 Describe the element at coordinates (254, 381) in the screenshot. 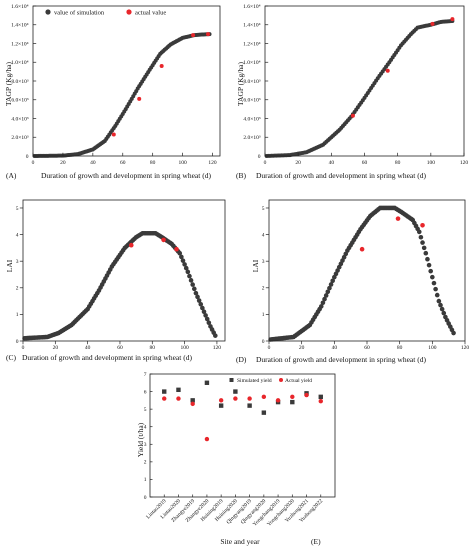

I see `legend-simulated-yield-label: Simulated yield` at that location.